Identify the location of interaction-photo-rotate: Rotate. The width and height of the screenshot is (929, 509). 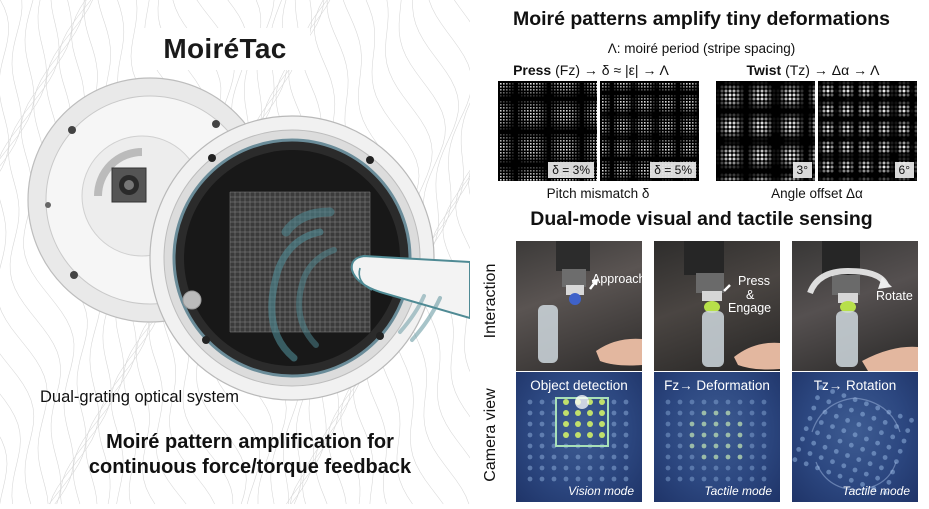
(855, 306).